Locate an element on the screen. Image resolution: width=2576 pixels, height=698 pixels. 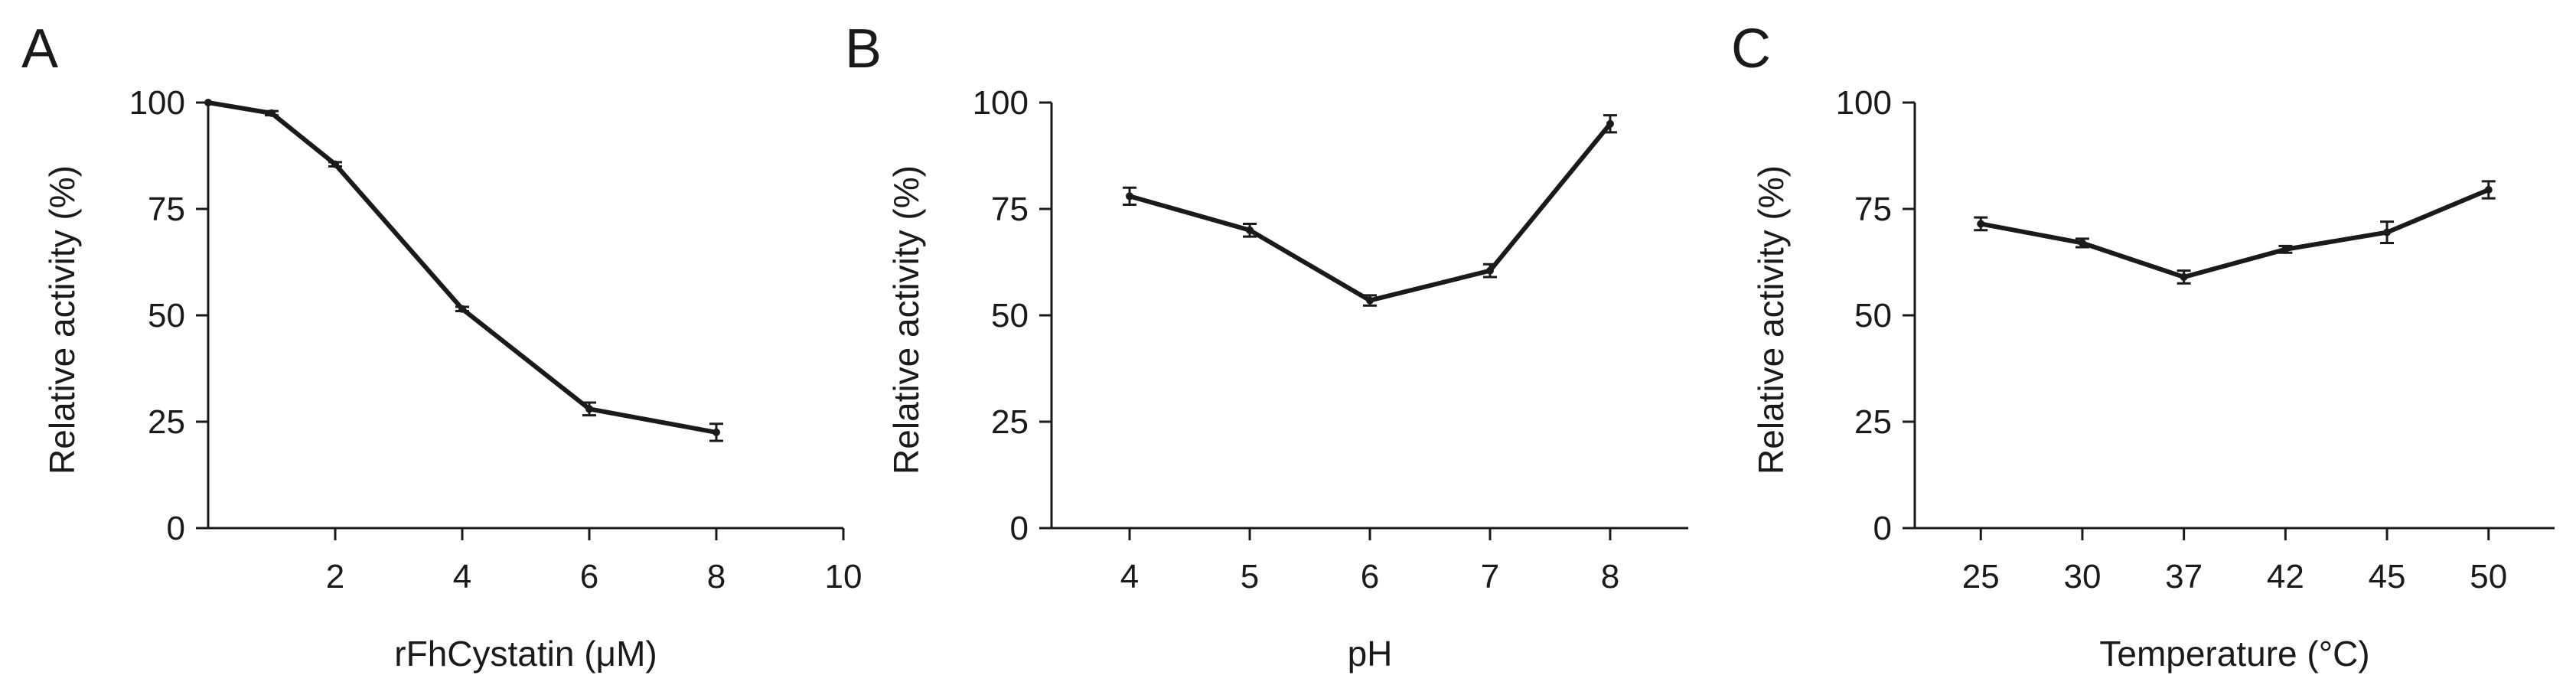
x-tick-label: 7 is located at coordinates (1490, 576).